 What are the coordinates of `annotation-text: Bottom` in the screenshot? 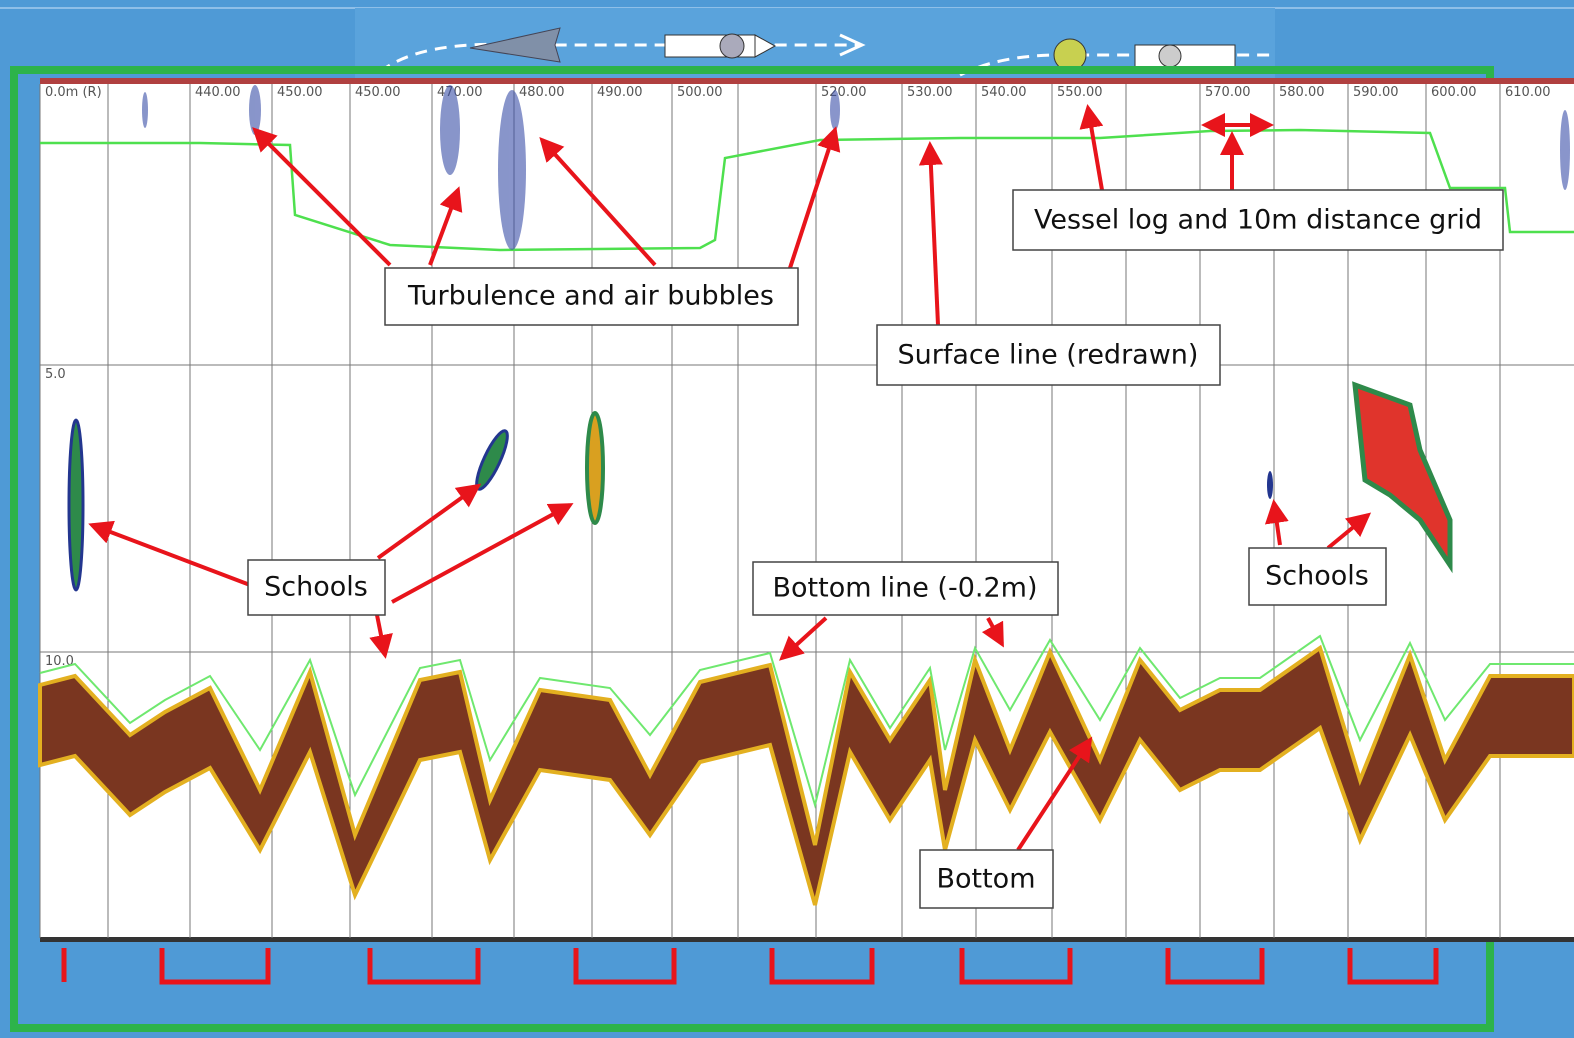 It's located at (985, 879).